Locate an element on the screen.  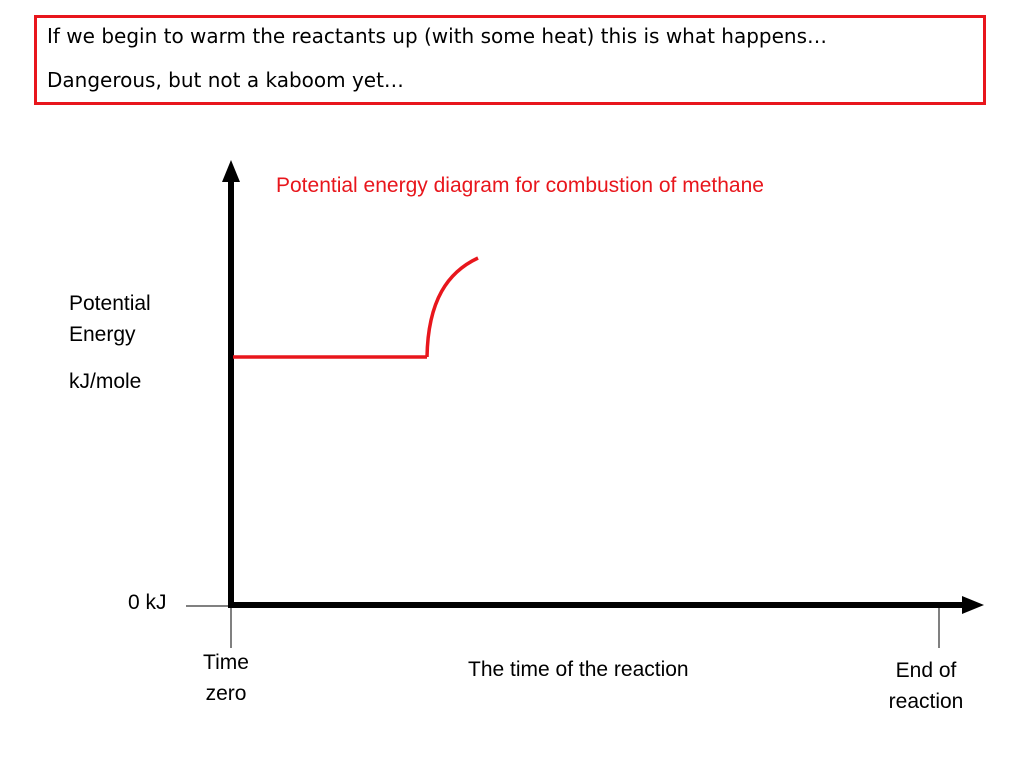
time-zero-label: Time zero is located at coordinates (226, 678).